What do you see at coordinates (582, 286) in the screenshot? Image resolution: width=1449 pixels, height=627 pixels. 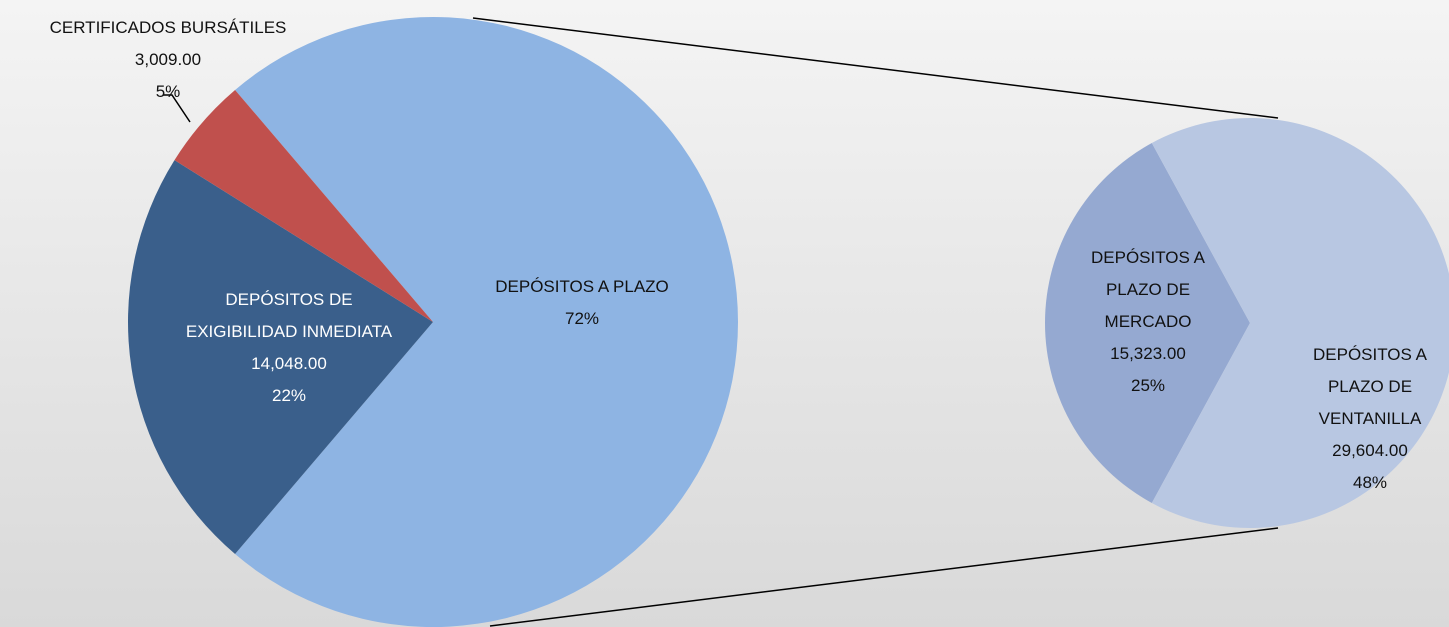 I see `slice-name: DEPÓSITOS A PLAZO` at bounding box center [582, 286].